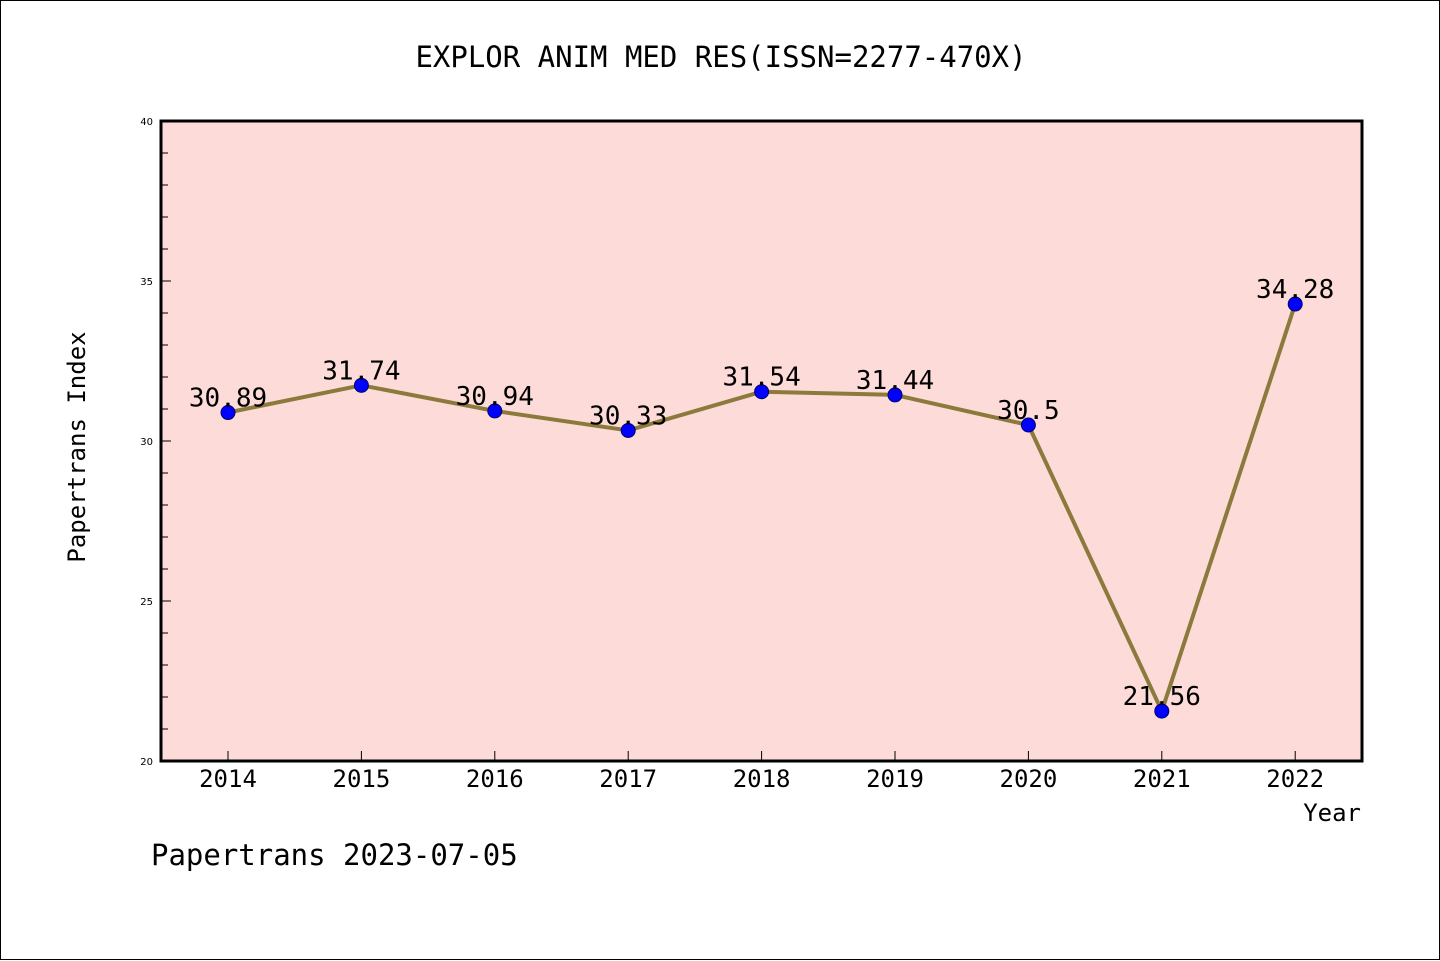  I want to click on data-label: 31.54, so click(761, 378).